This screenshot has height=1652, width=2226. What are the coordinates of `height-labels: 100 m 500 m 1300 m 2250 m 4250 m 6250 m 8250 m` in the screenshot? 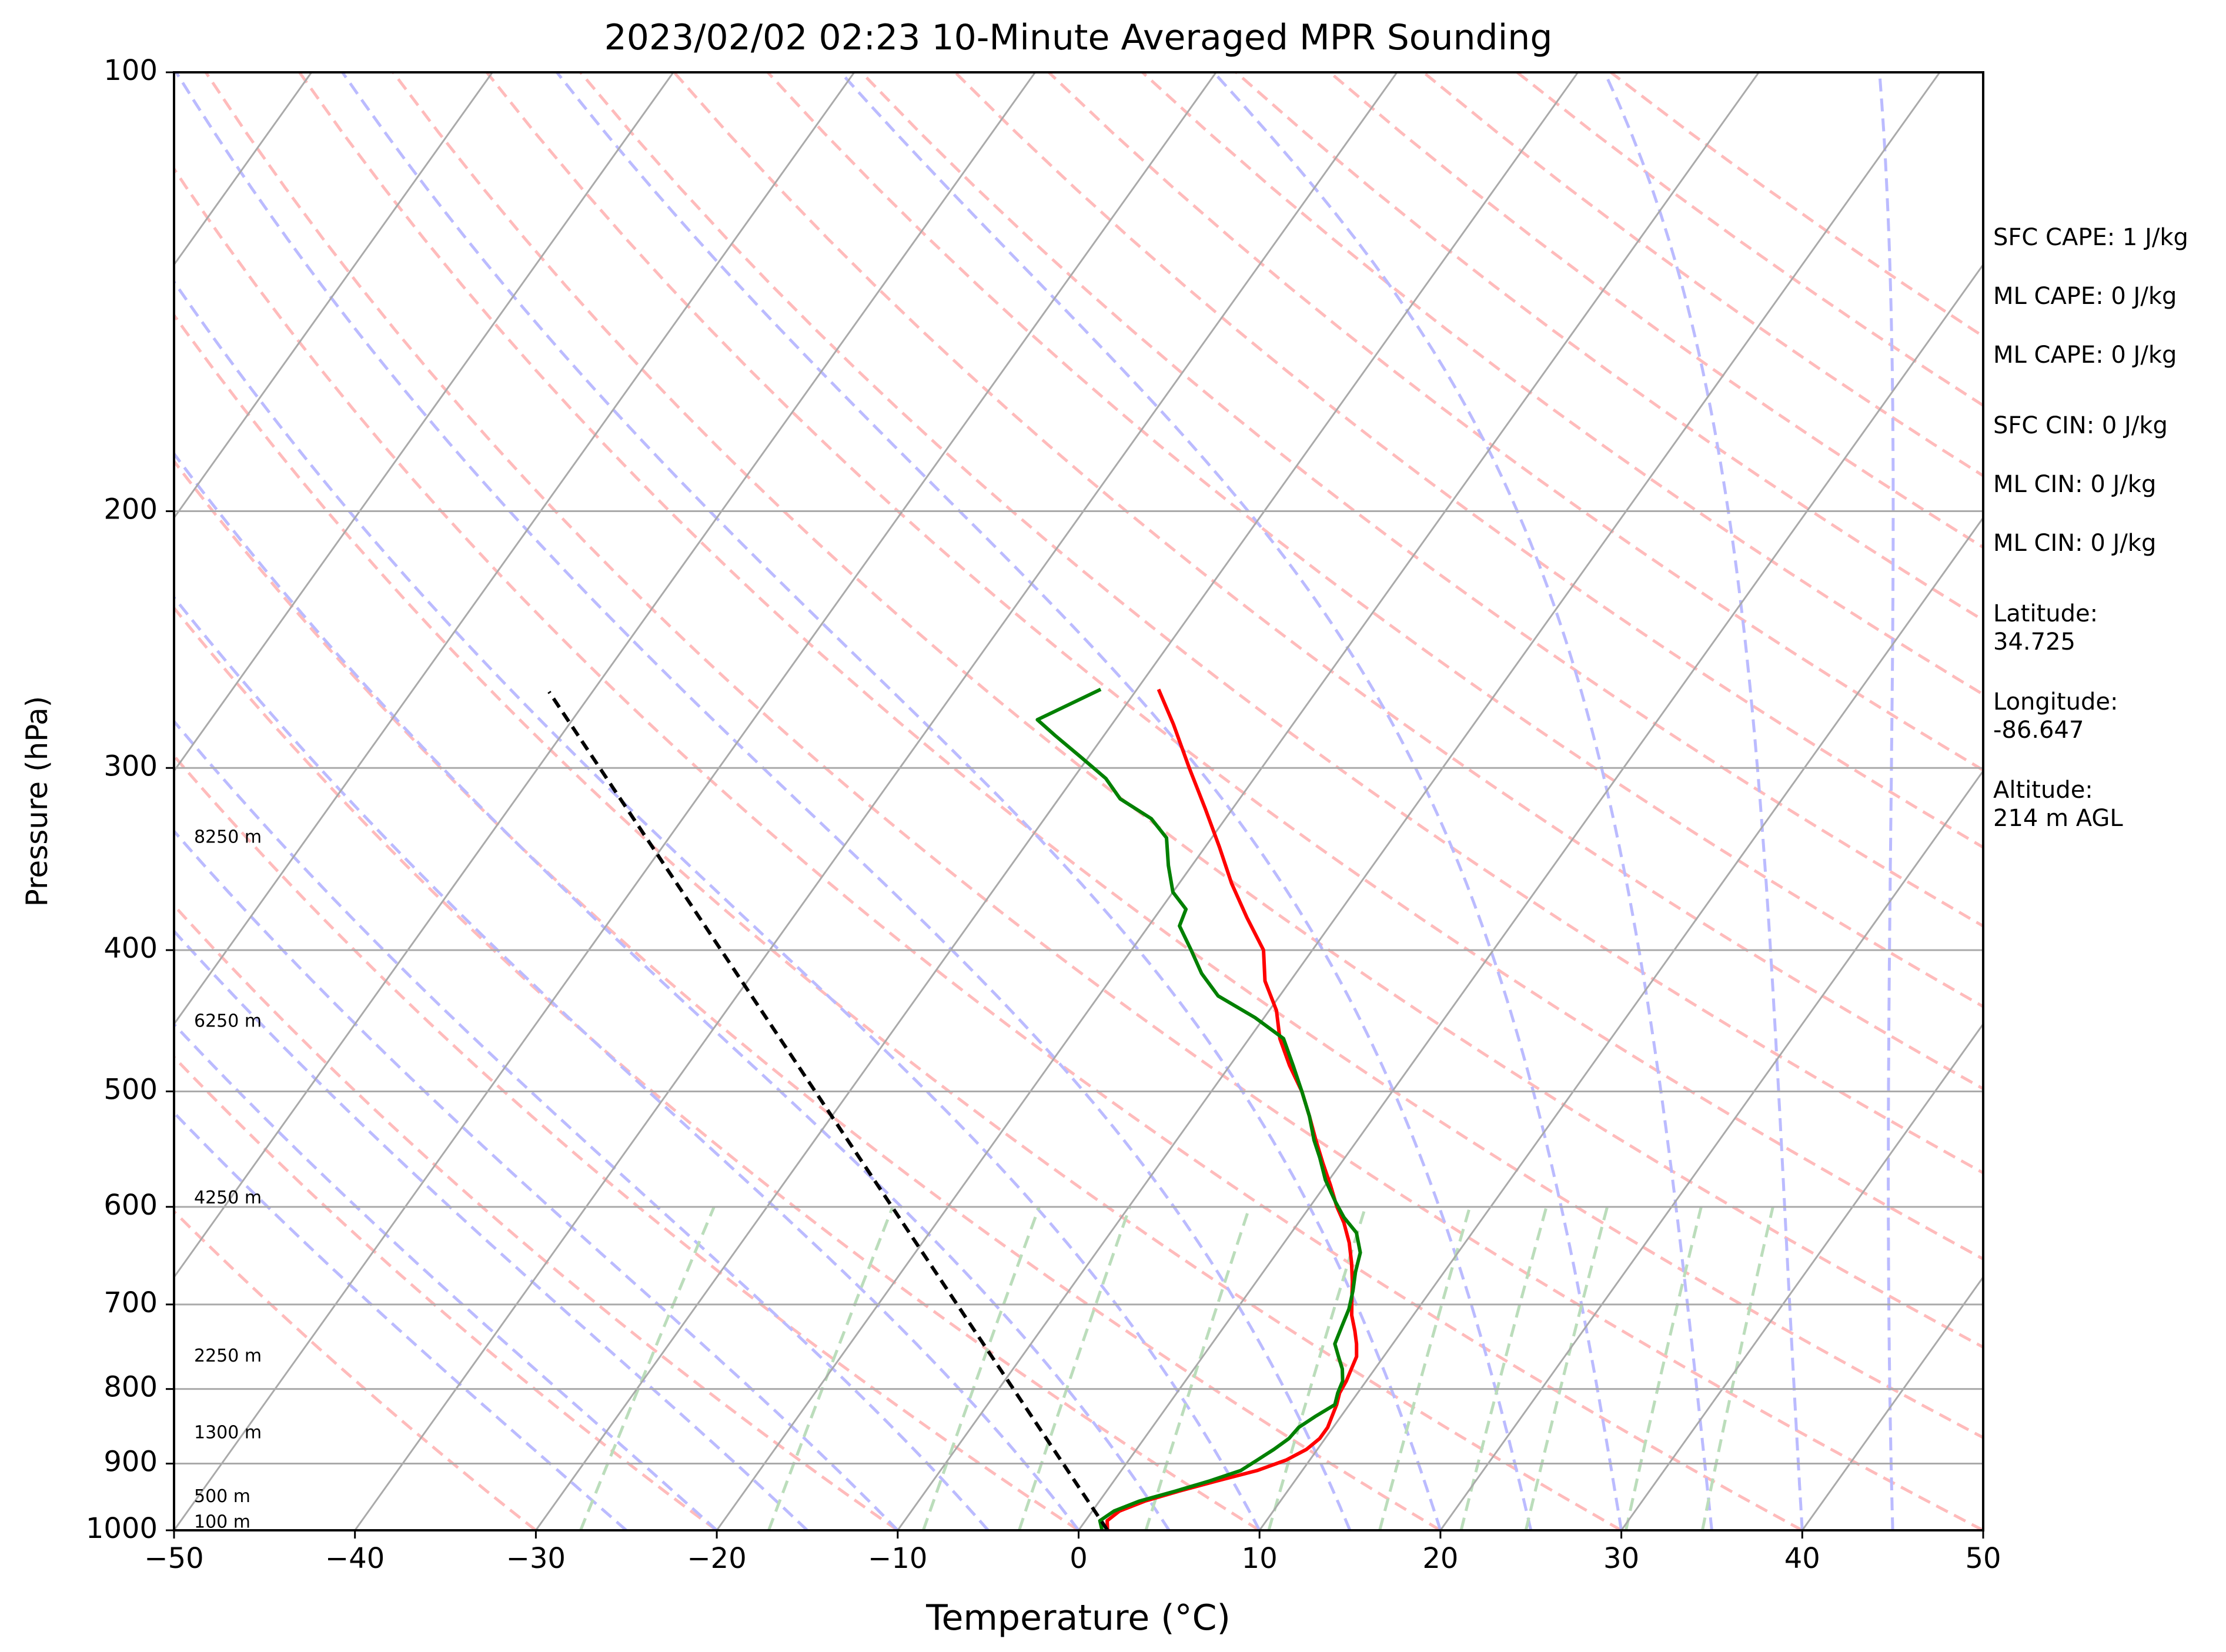 It's located at (228, 1180).